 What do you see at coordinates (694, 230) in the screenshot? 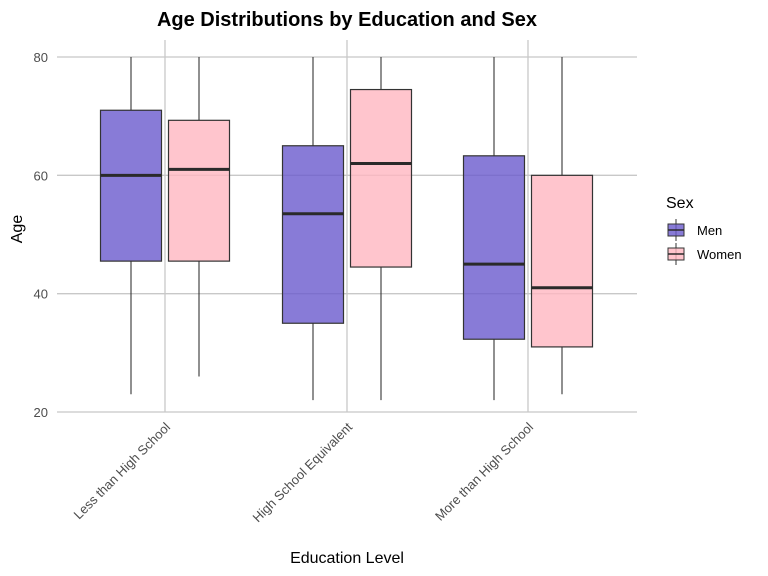
I see `legend-item-men: Men` at bounding box center [694, 230].